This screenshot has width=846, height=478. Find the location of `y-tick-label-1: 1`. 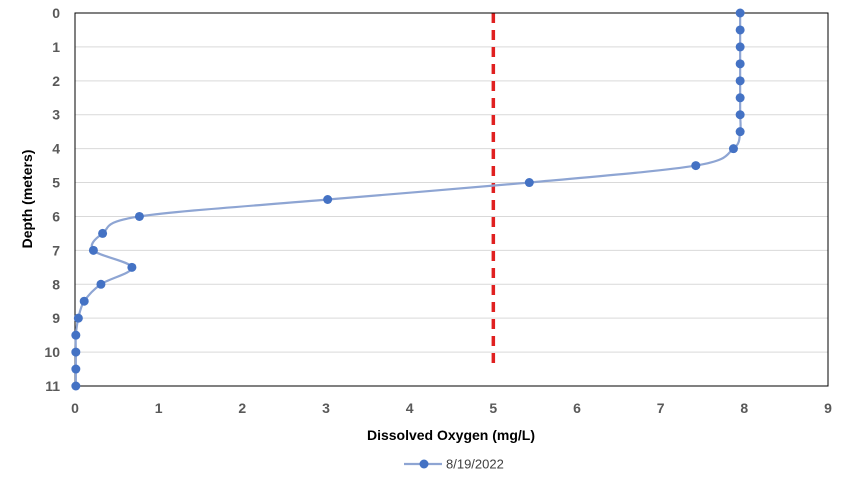

y-tick-label-1: 1 is located at coordinates (56, 47).